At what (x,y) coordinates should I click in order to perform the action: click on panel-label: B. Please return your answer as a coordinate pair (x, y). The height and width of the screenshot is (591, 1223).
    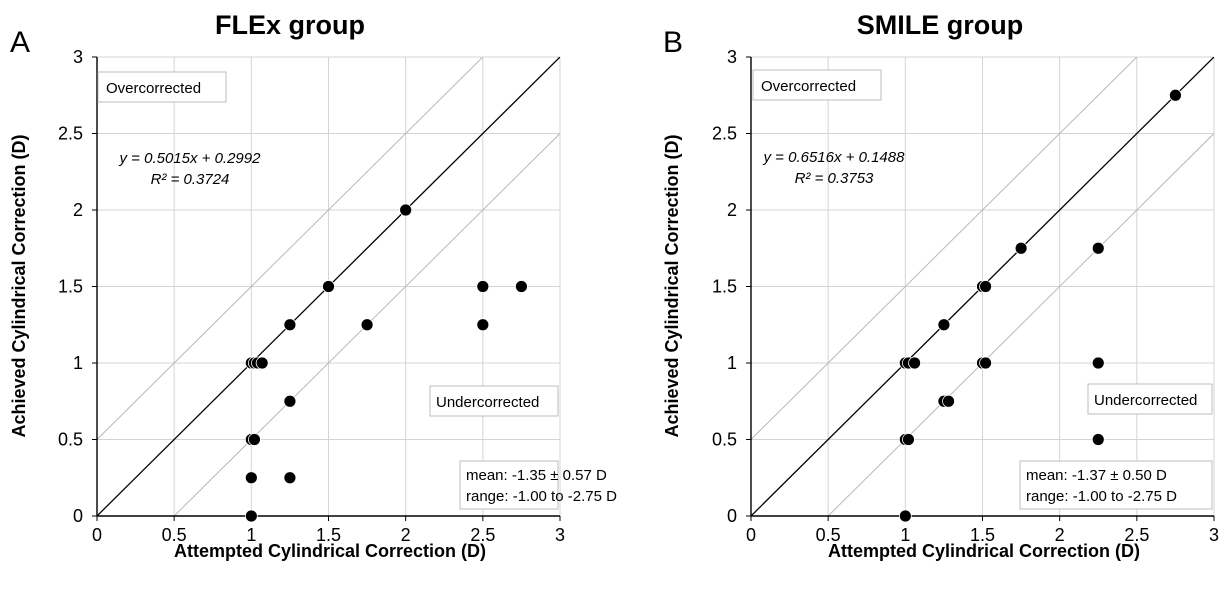
    Looking at the image, I should click on (673, 42).